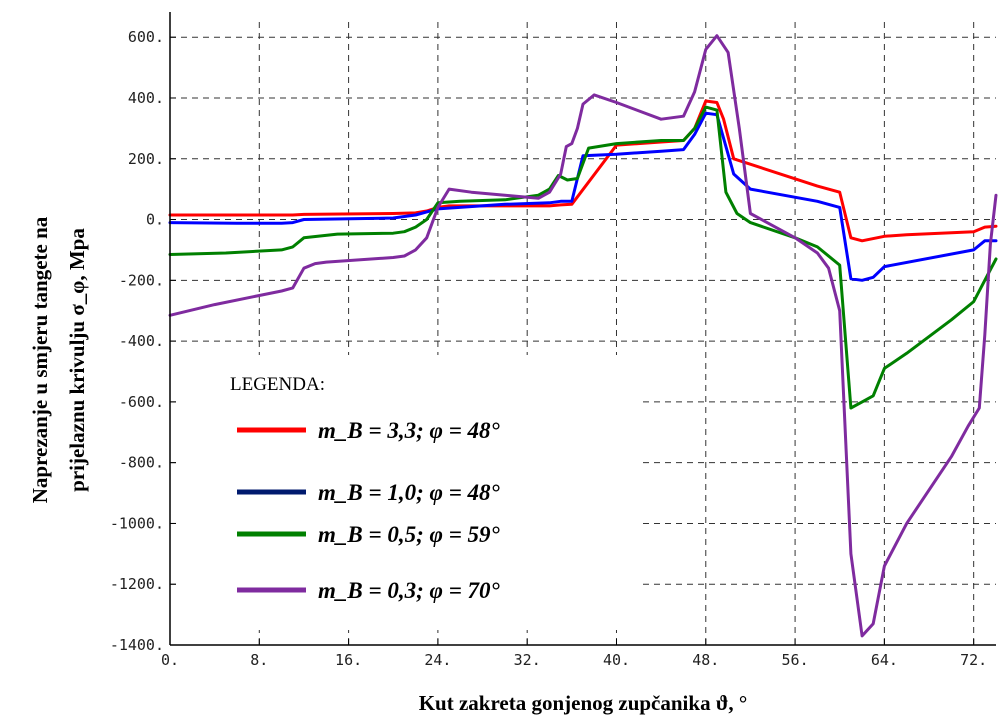  I want to click on y-tick-label: -1200., so click(137, 584).